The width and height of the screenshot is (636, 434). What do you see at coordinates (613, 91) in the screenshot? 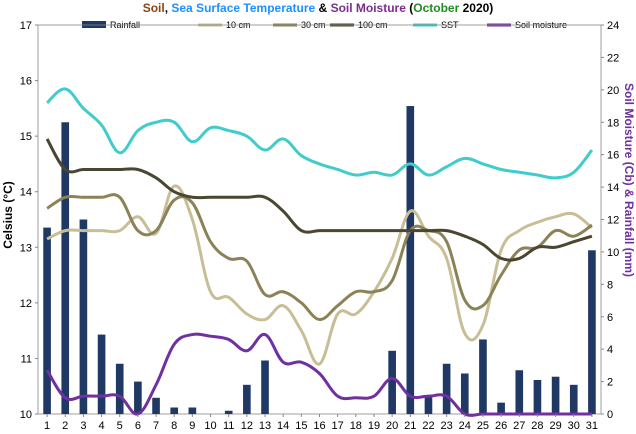
I see `y-right-tick-label: 20` at bounding box center [613, 91].